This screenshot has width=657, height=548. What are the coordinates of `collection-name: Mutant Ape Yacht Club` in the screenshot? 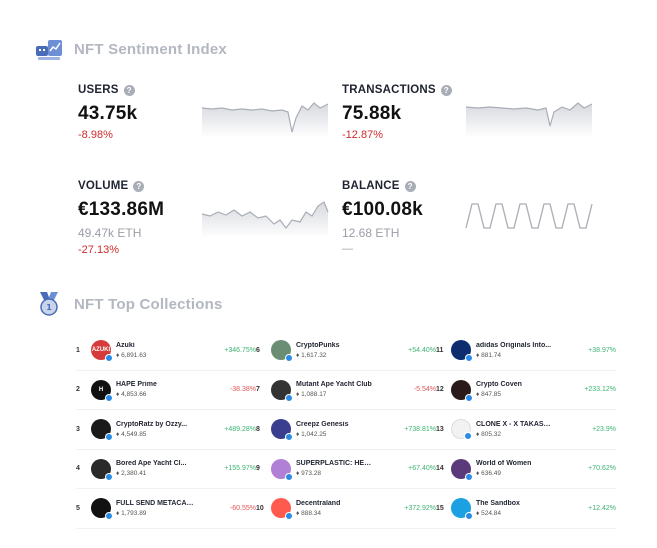 It's located at (334, 385).